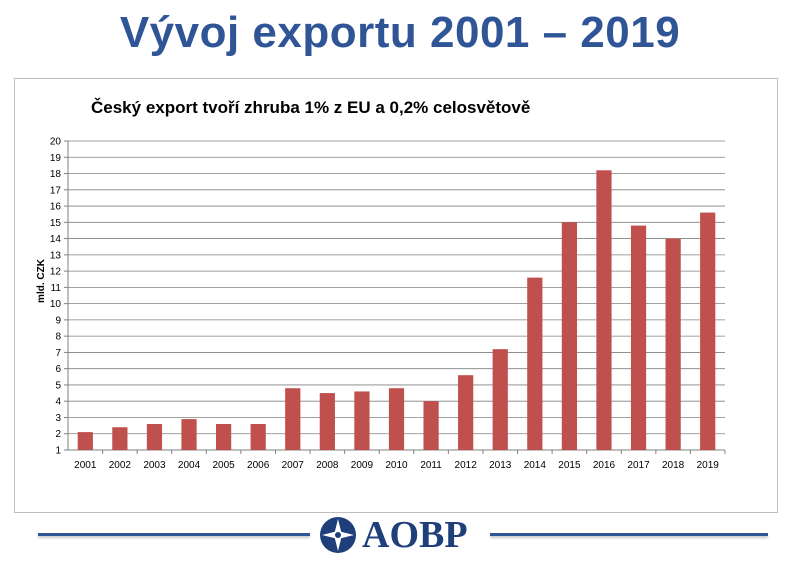 The height and width of the screenshot is (570, 800). Describe the element at coordinates (258, 465) in the screenshot. I see `x-tick-label: 2006` at that location.